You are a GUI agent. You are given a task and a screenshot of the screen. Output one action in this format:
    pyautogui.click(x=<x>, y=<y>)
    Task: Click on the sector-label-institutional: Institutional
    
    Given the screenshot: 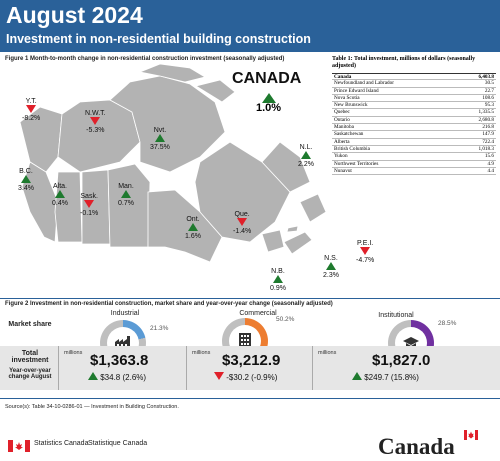 What is the action you would take?
    pyautogui.click(x=396, y=315)
    